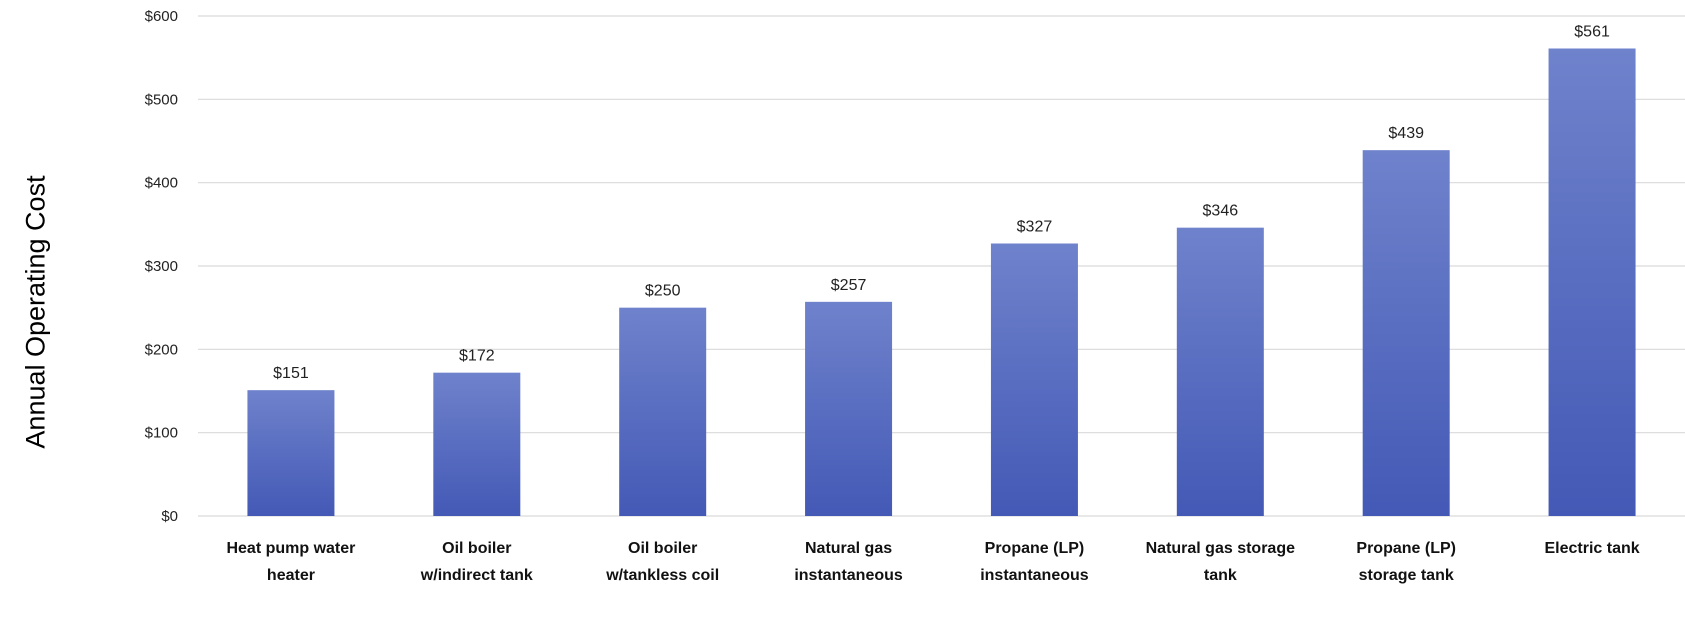 The height and width of the screenshot is (624, 1685). I want to click on x-category-label: Natural gas, so click(848, 548).